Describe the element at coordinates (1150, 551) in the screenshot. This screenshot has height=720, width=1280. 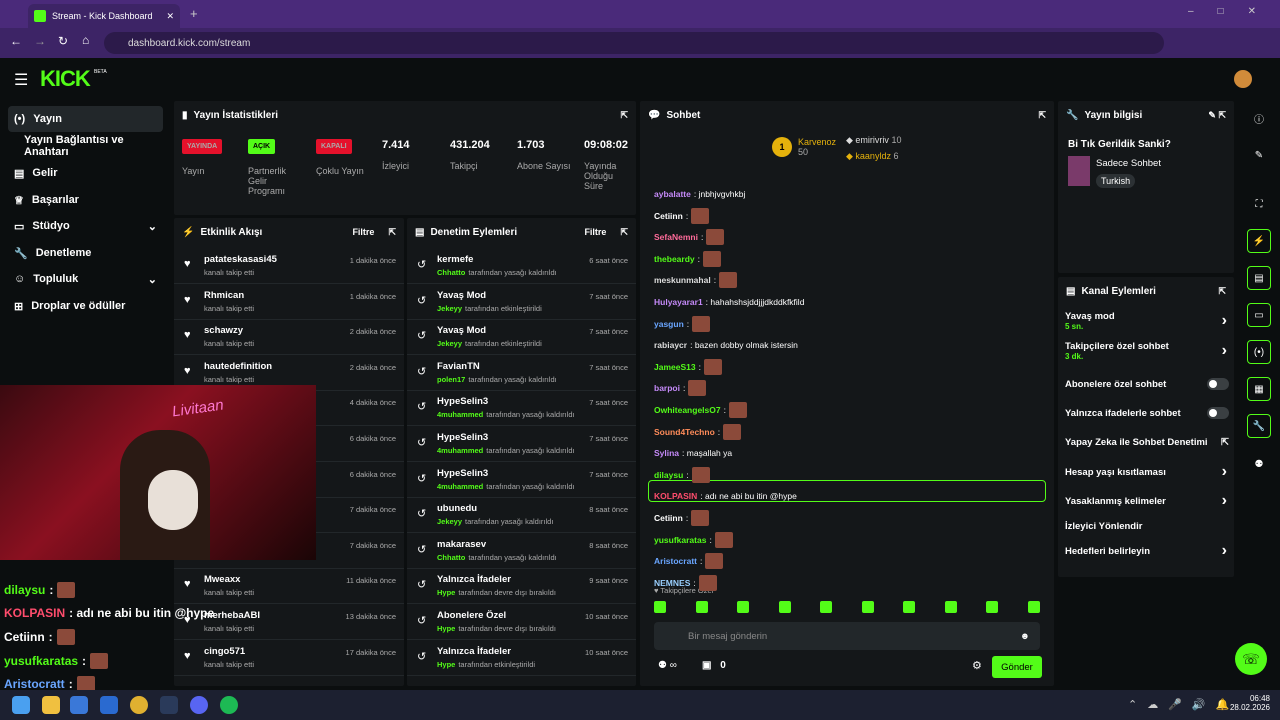
I see `channel-action: Hedefleri belirleyin ›` at that location.